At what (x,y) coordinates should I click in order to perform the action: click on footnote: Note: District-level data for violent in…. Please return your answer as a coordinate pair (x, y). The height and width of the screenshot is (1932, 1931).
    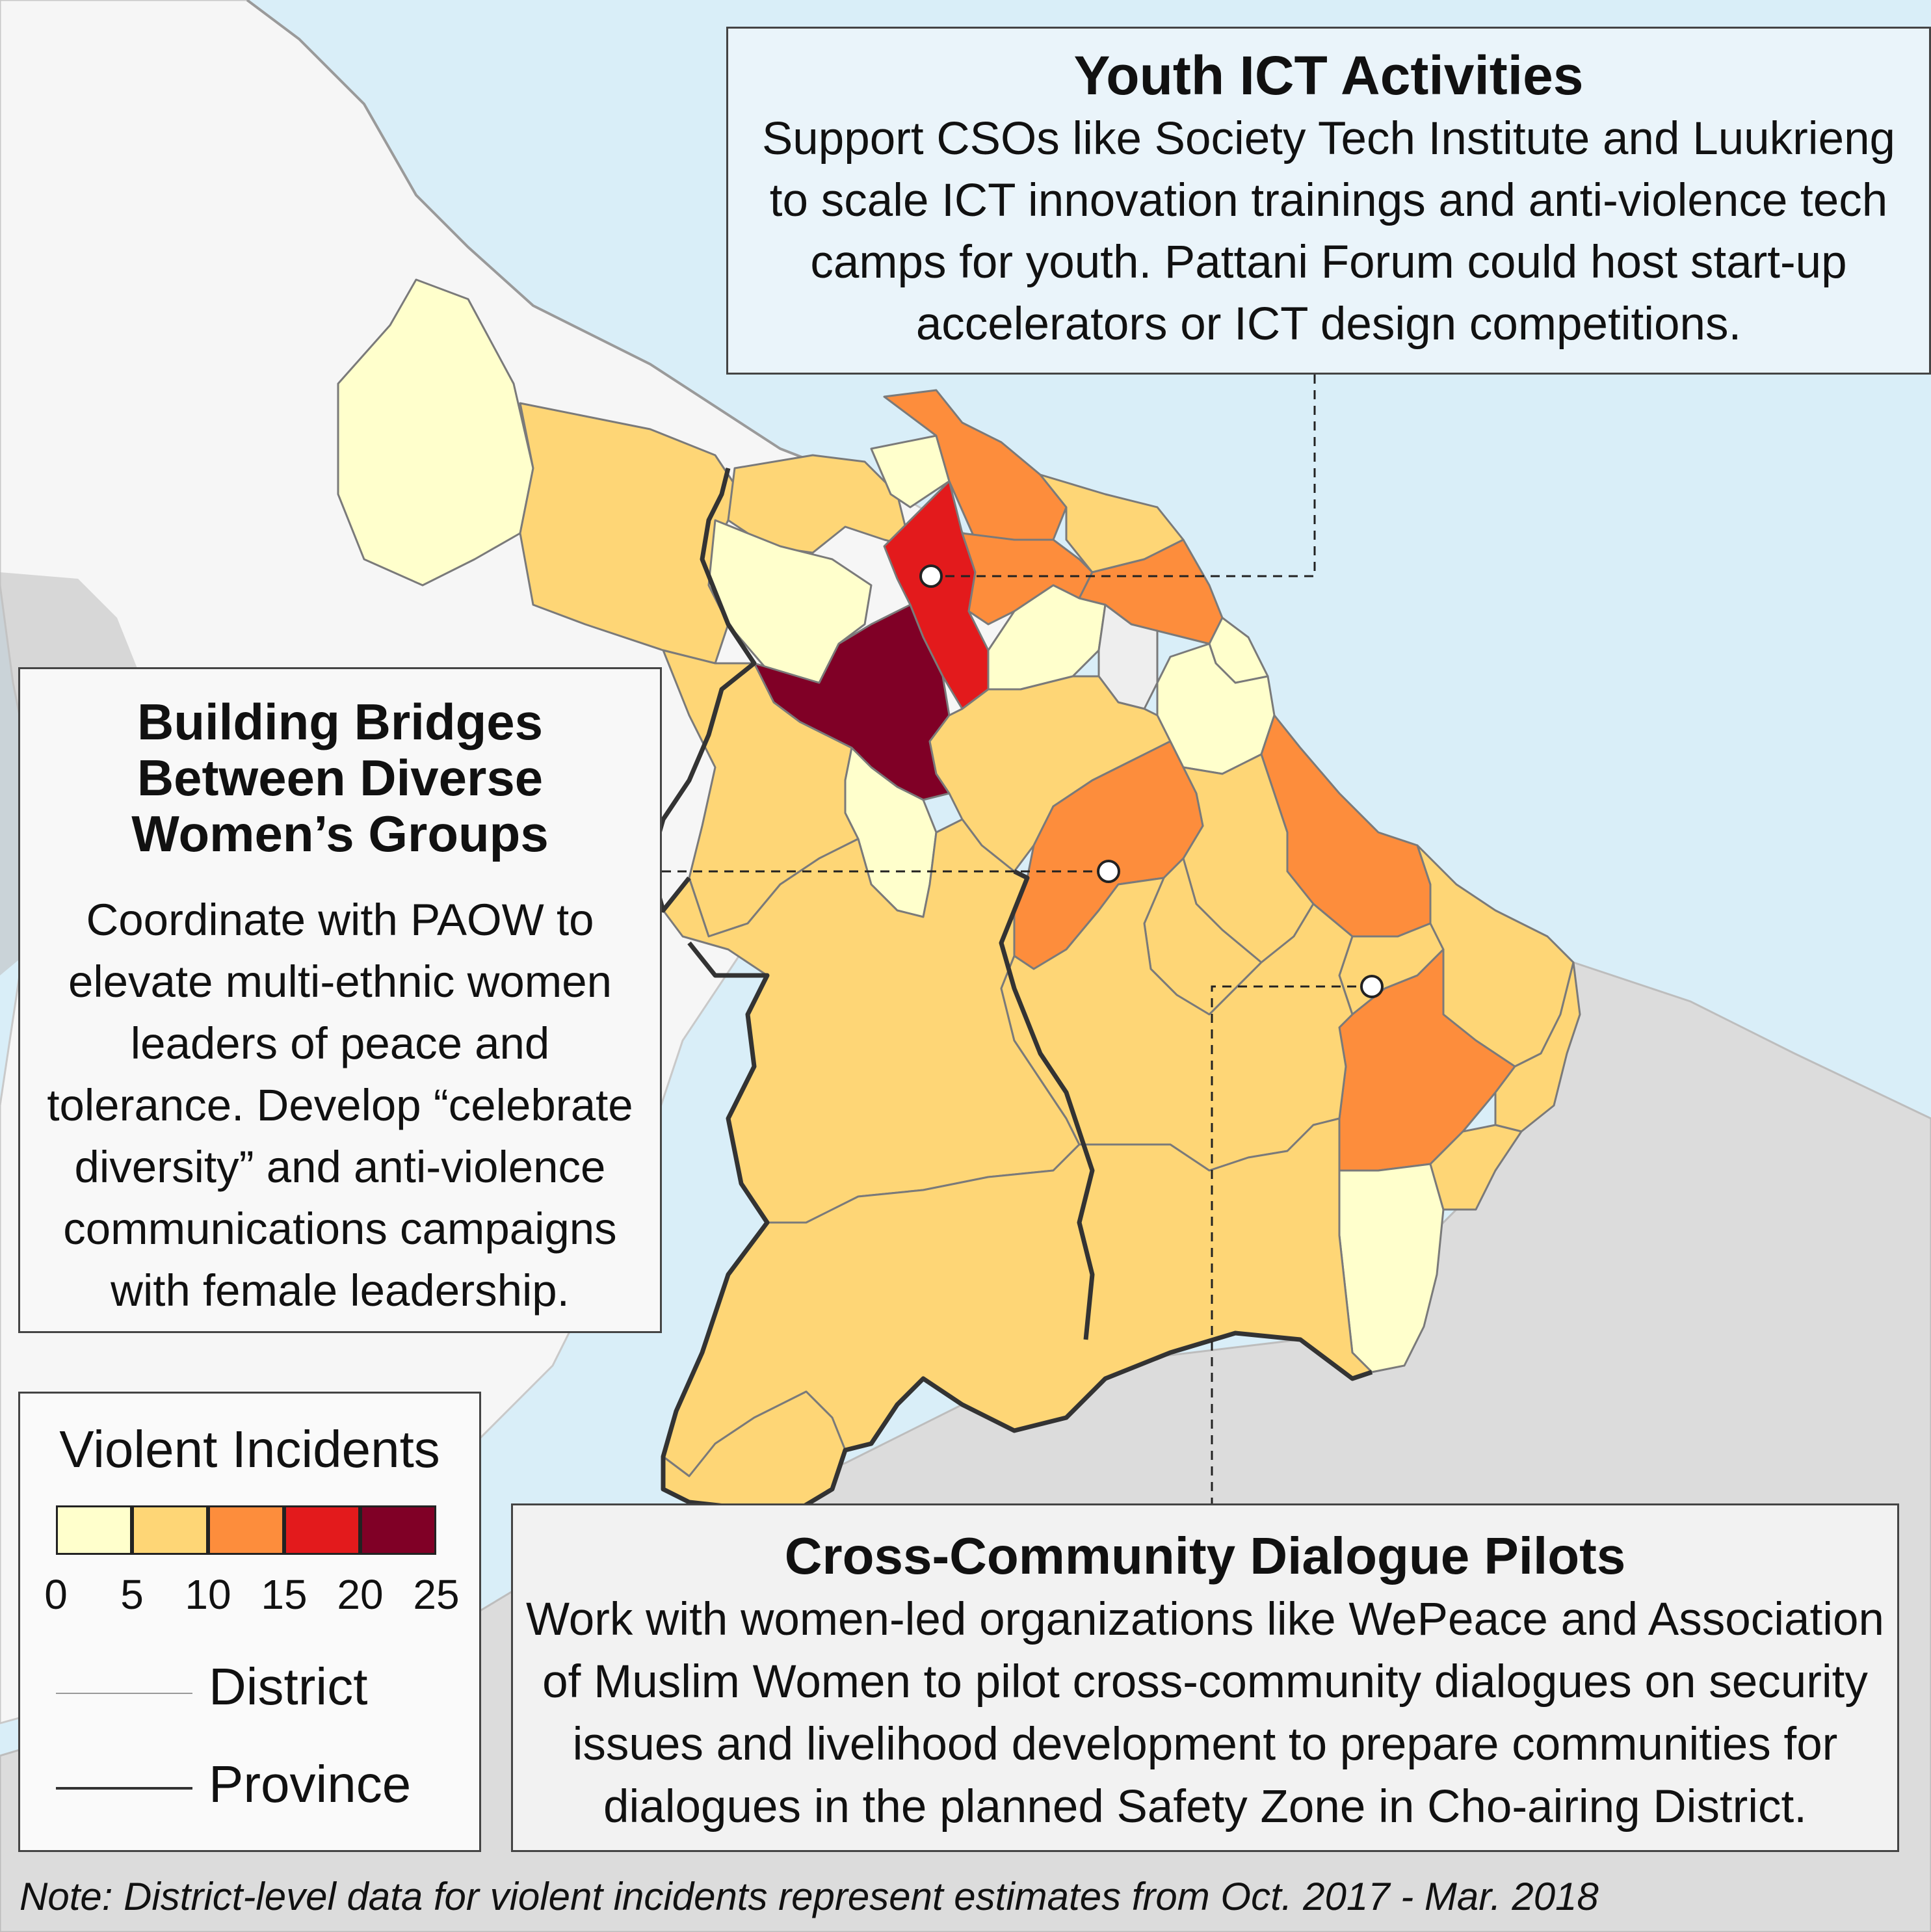
    Looking at the image, I should click on (810, 1896).